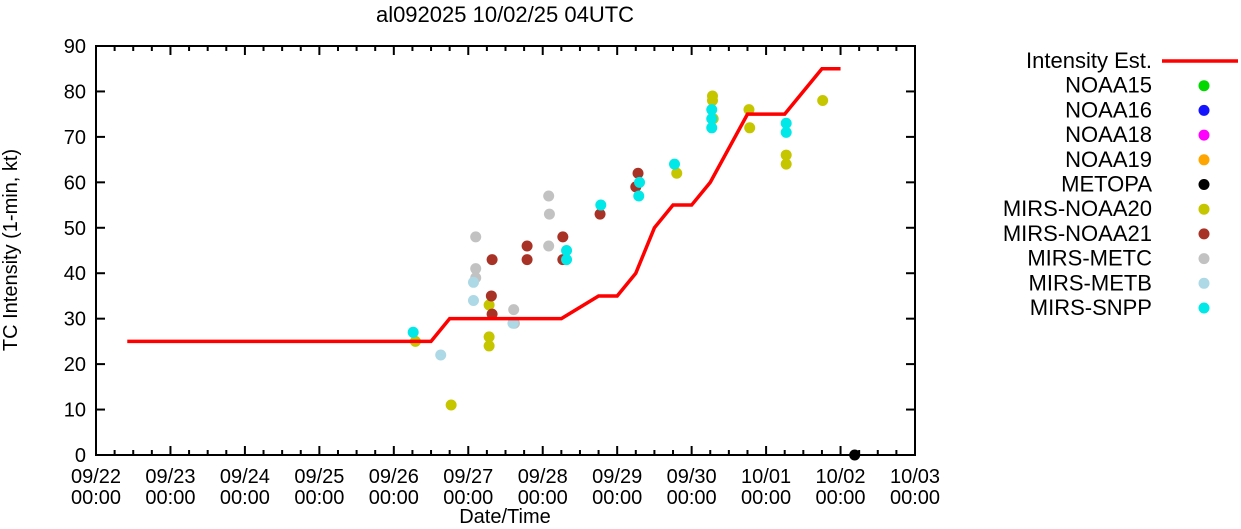  Describe the element at coordinates (1108, 109) in the screenshot. I see `legend-label: NOAA16` at that location.